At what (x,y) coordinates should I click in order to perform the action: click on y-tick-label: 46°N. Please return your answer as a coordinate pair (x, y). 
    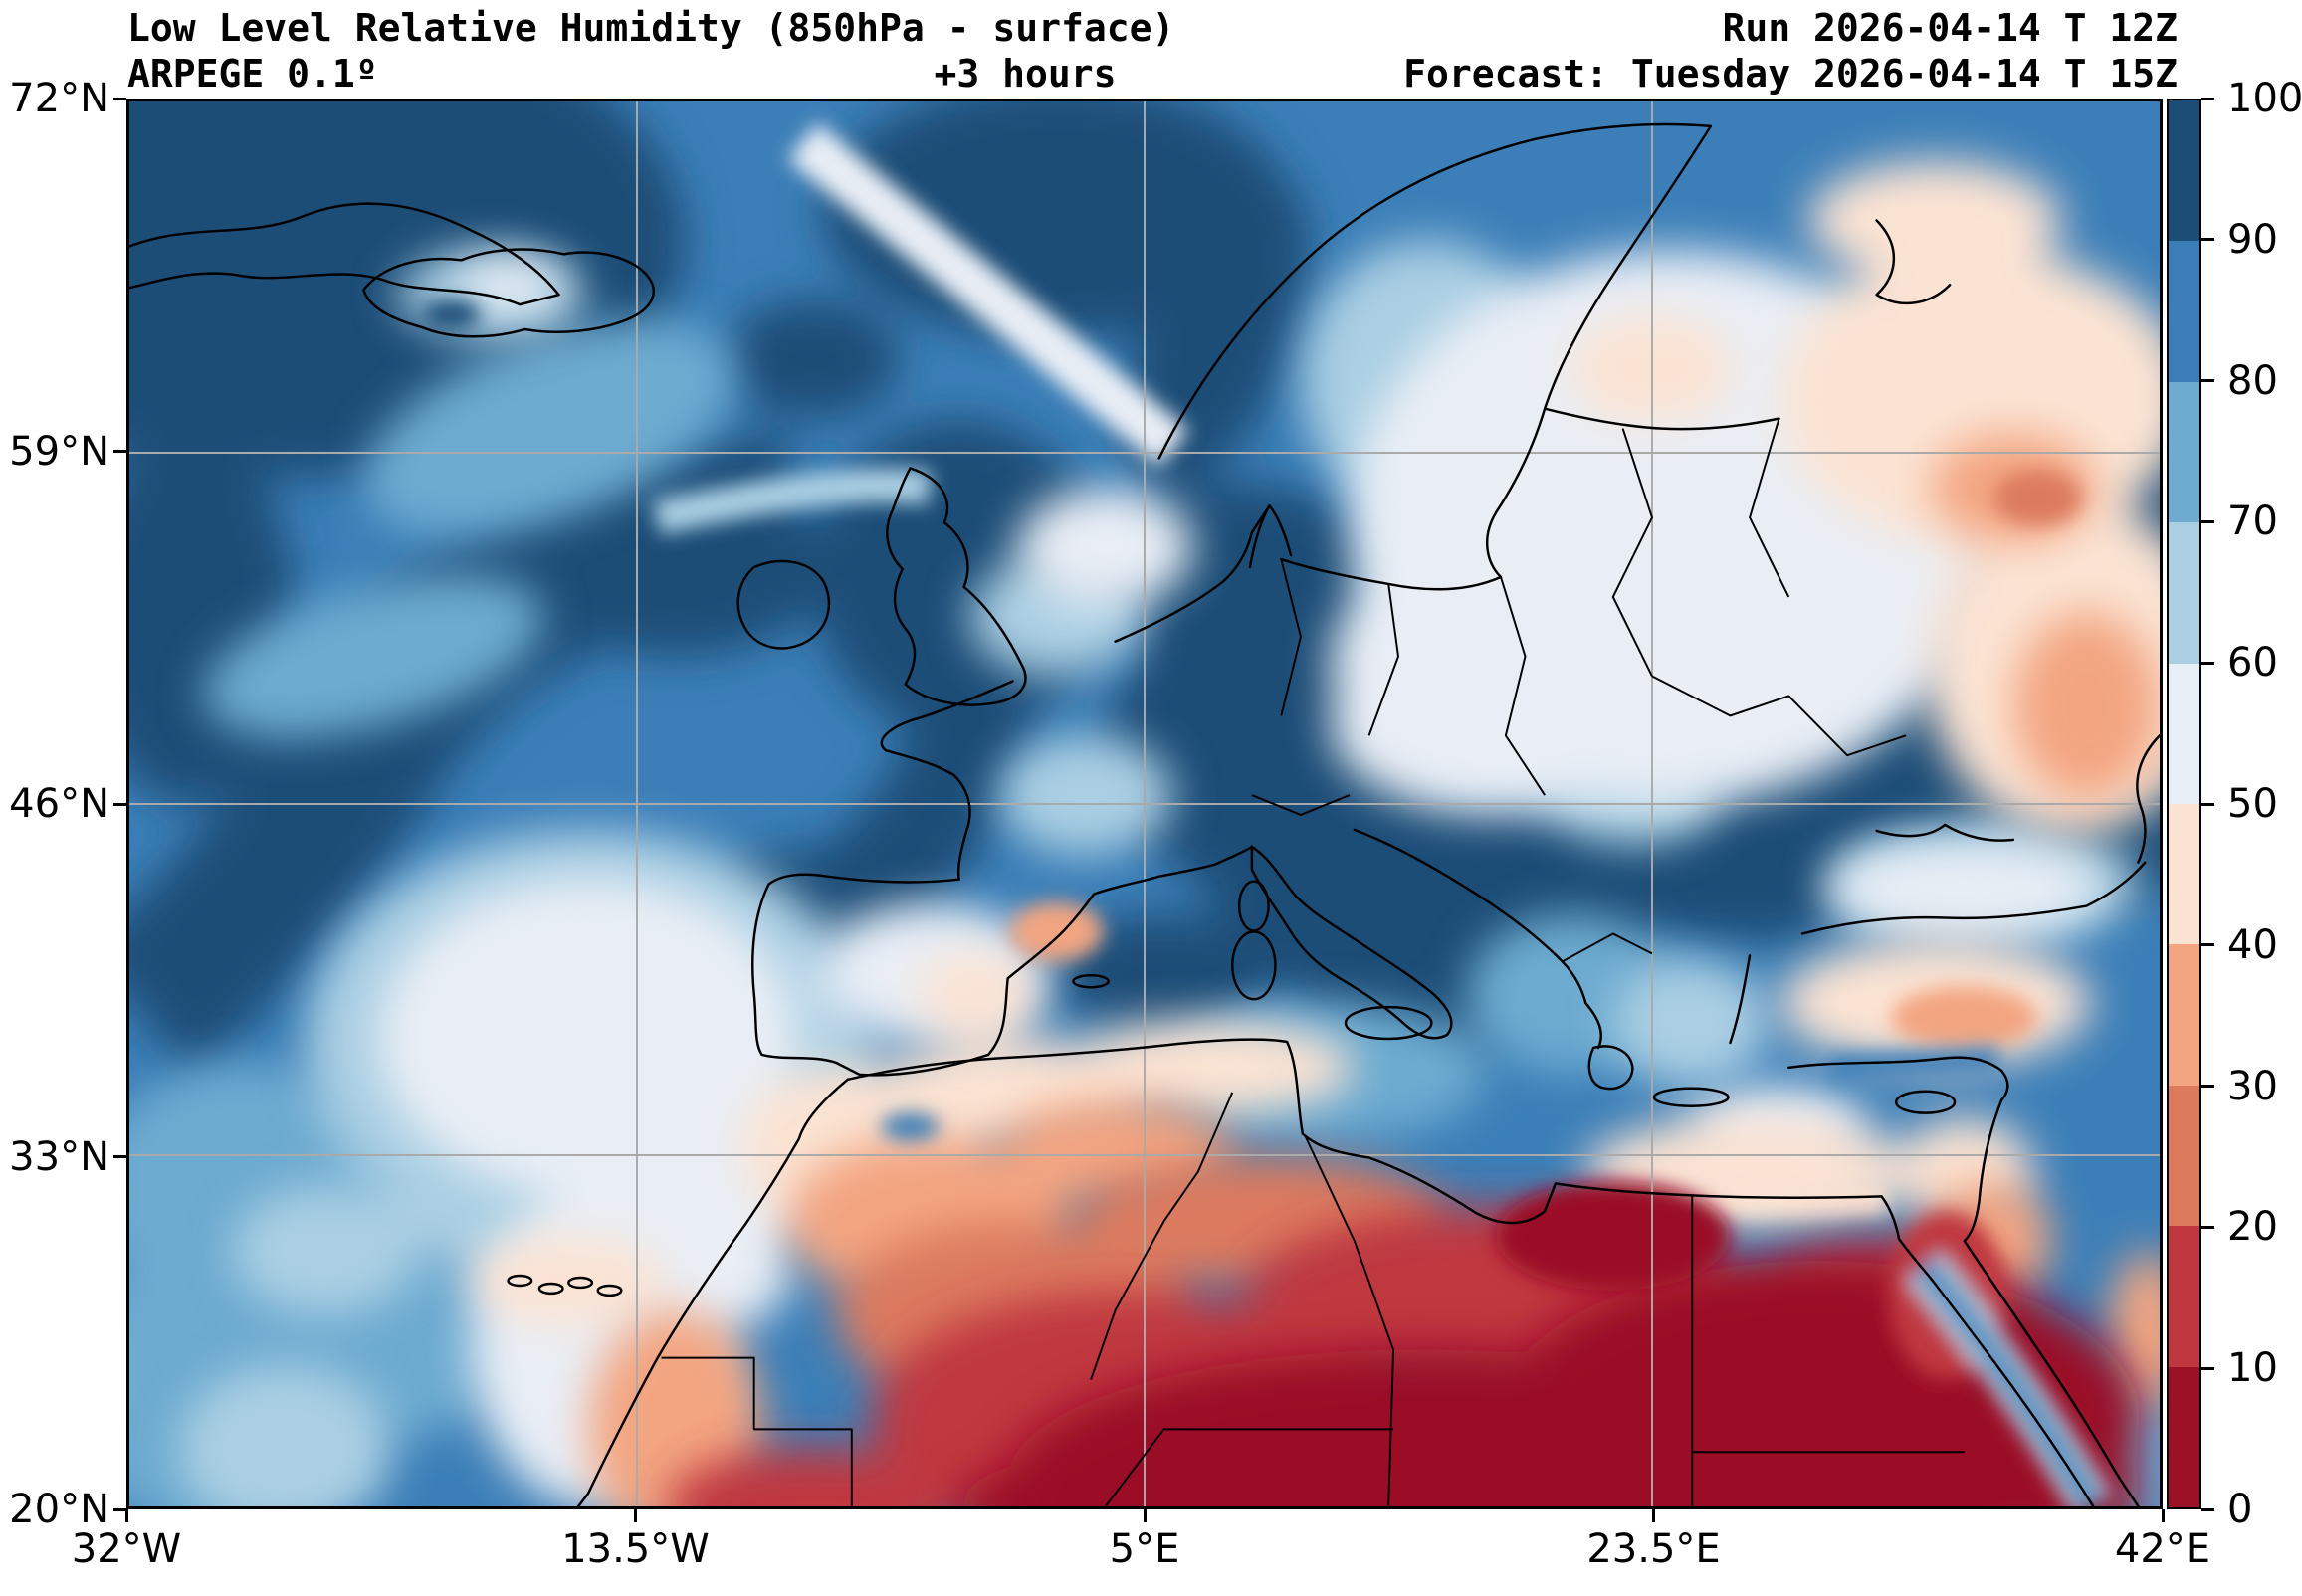
    Looking at the image, I should click on (59, 804).